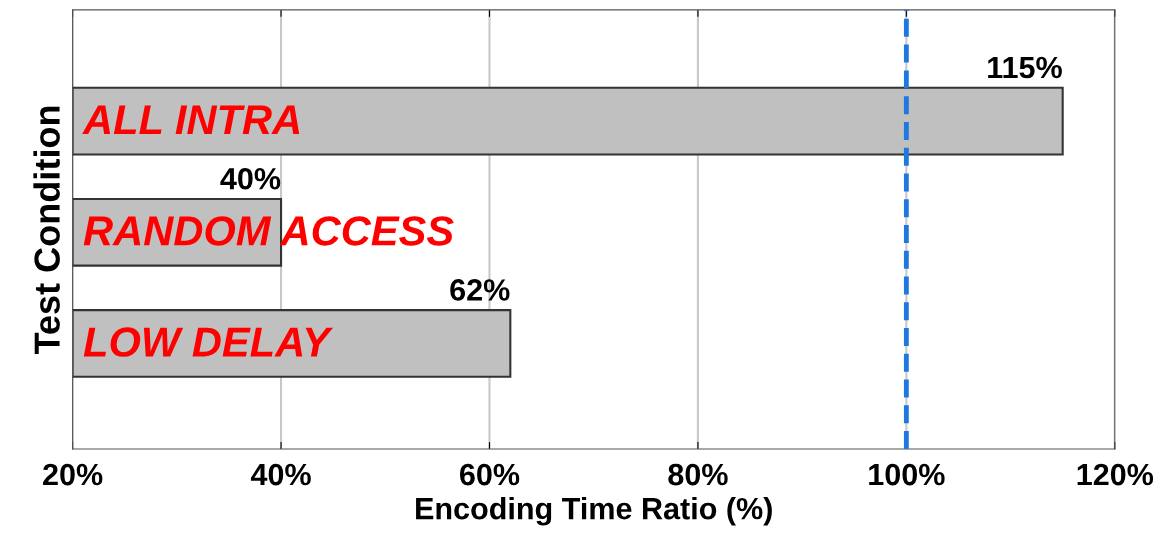 The height and width of the screenshot is (551, 1171). Describe the element at coordinates (208, 342) in the screenshot. I see `y-tick-label: LOW DELAY` at that location.